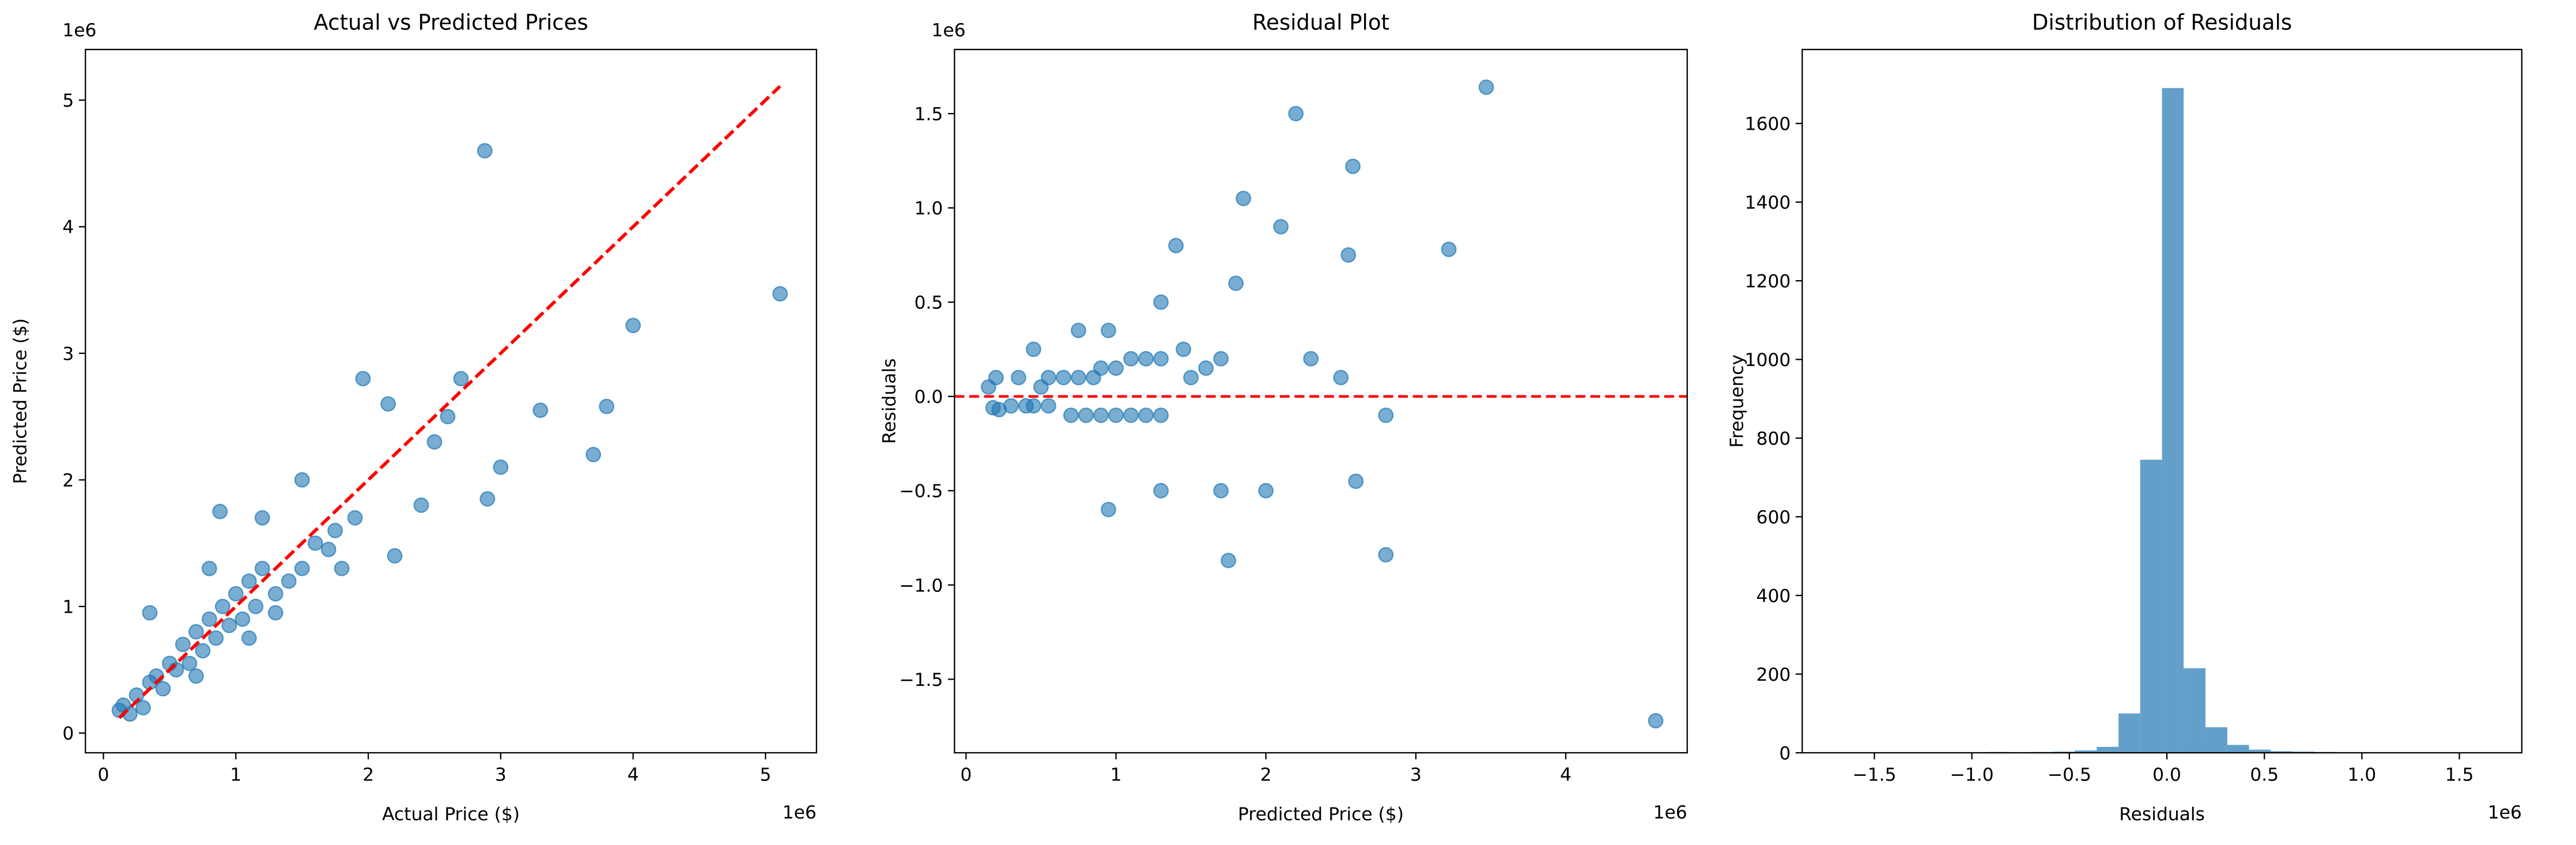  Describe the element at coordinates (68, 100) in the screenshot. I see `y-tick-label: 5` at that location.